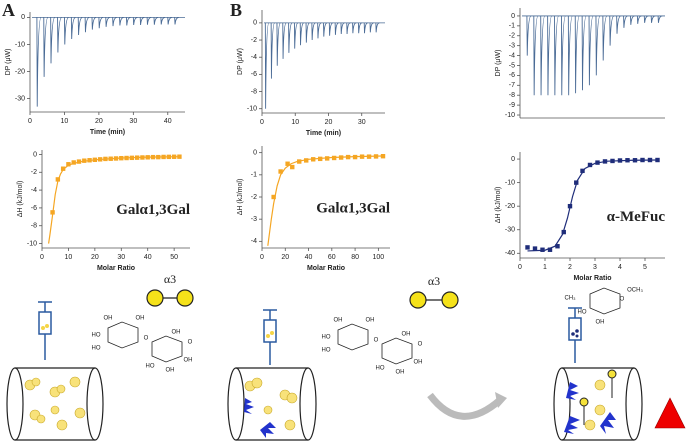 The width and height of the screenshot is (689, 445). Describe the element at coordinates (355, 257) in the screenshot. I see `x-tick-label: 80` at that location.